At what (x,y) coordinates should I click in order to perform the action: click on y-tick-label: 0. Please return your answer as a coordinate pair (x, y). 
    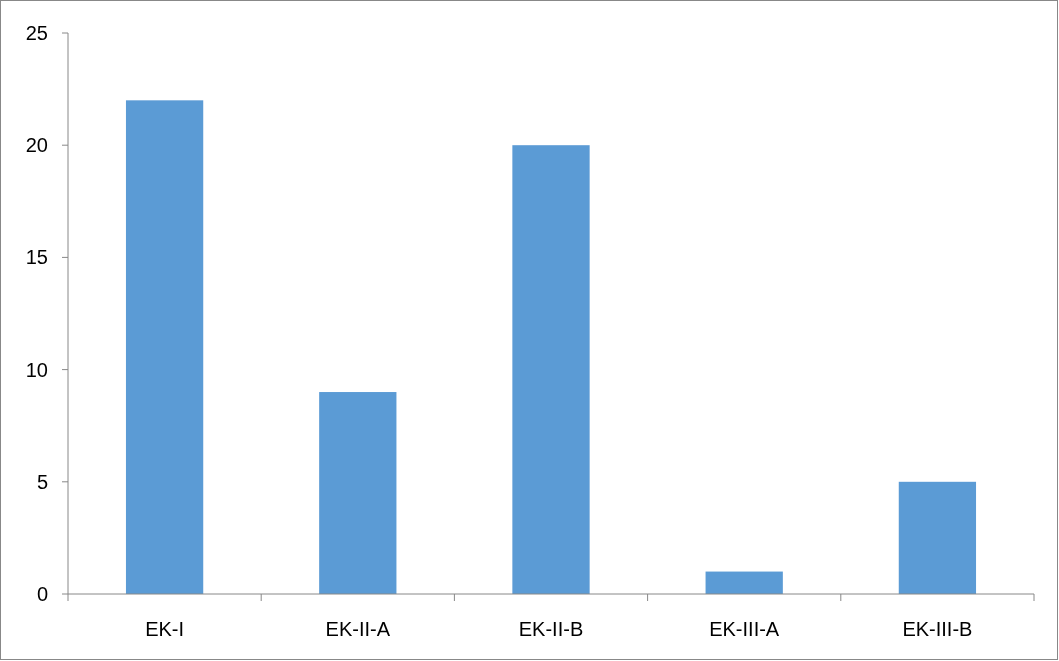
    Looking at the image, I should click on (42, 594).